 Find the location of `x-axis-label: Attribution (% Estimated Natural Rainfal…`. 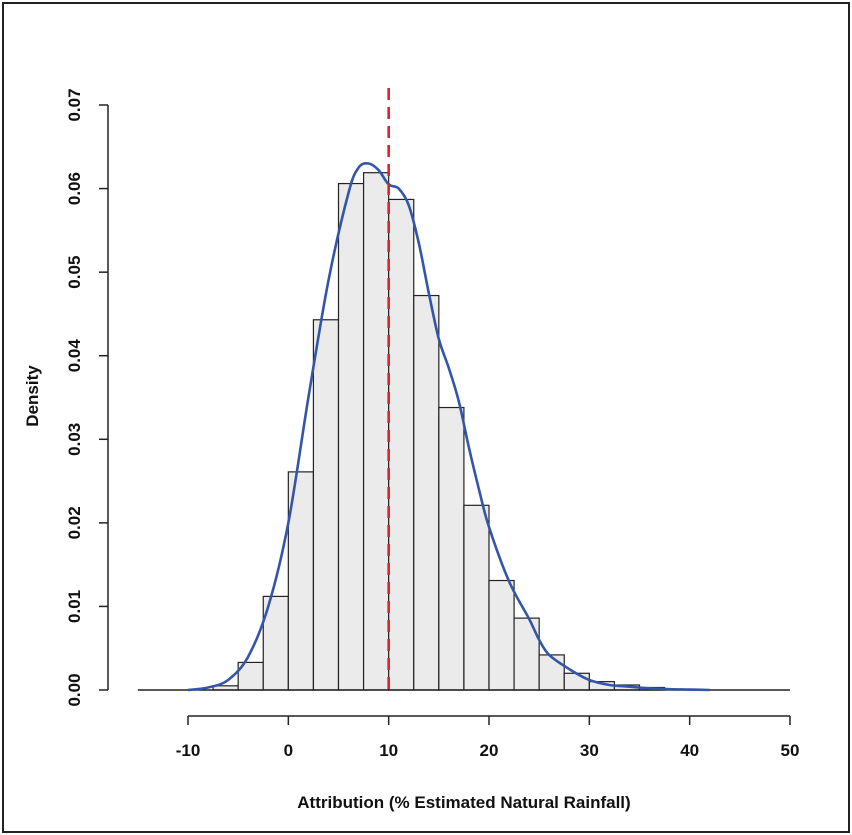

x-axis-label: Attribution (% Estimated Natural Rainfal… is located at coordinates (463, 802).